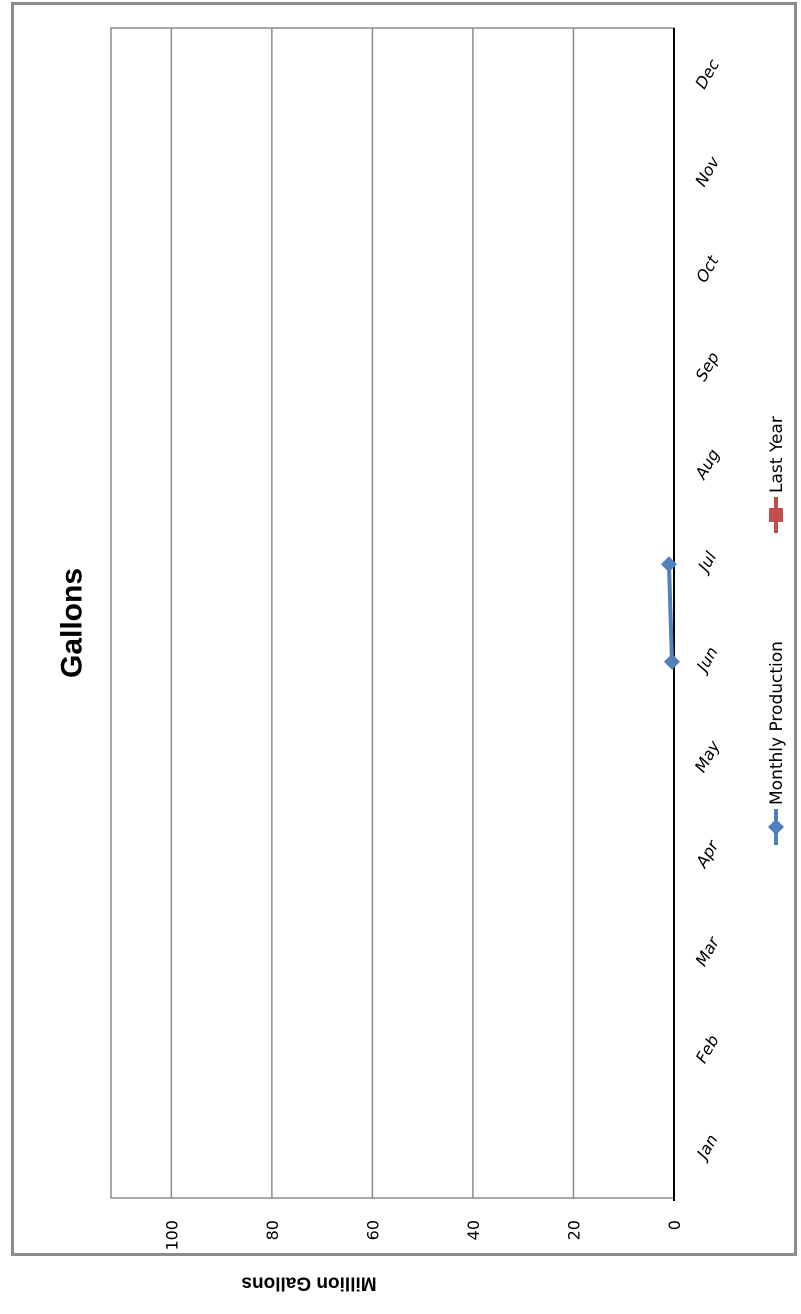 The height and width of the screenshot is (1314, 801). What do you see at coordinates (707, 950) in the screenshot?
I see `category-tick-label: Mar` at bounding box center [707, 950].